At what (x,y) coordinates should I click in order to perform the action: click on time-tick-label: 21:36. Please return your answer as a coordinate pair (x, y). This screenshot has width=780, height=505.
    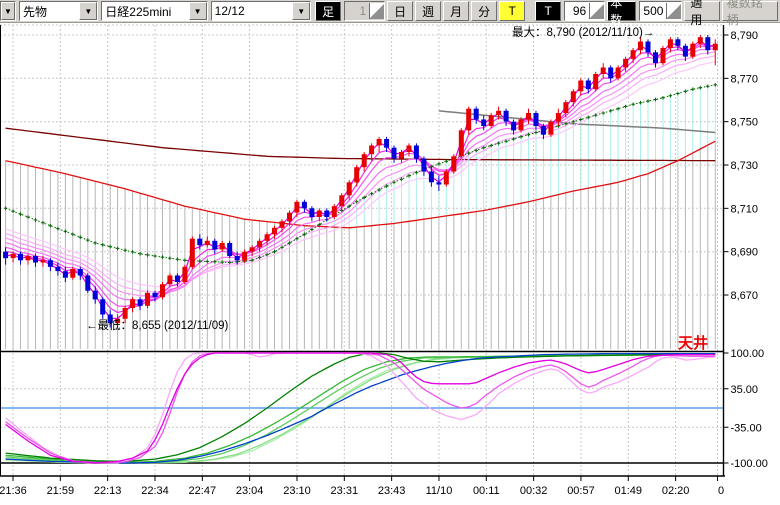
    Looking at the image, I should click on (13, 491).